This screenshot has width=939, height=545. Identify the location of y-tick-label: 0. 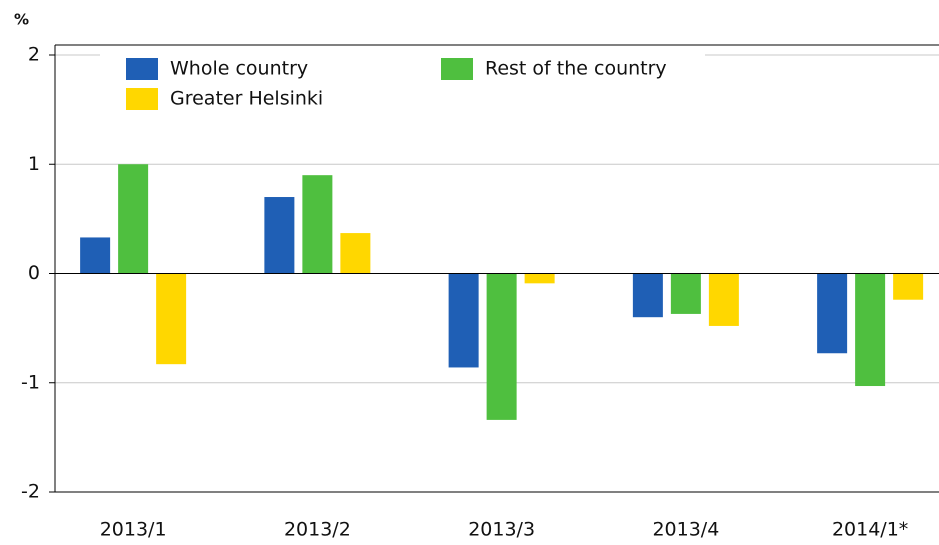
(34, 273).